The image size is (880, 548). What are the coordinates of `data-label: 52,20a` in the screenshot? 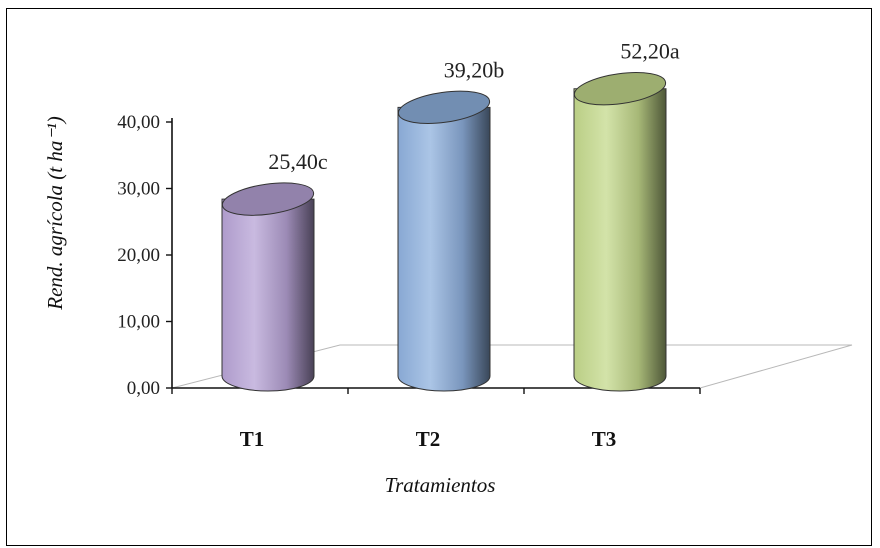 It's located at (650, 51).